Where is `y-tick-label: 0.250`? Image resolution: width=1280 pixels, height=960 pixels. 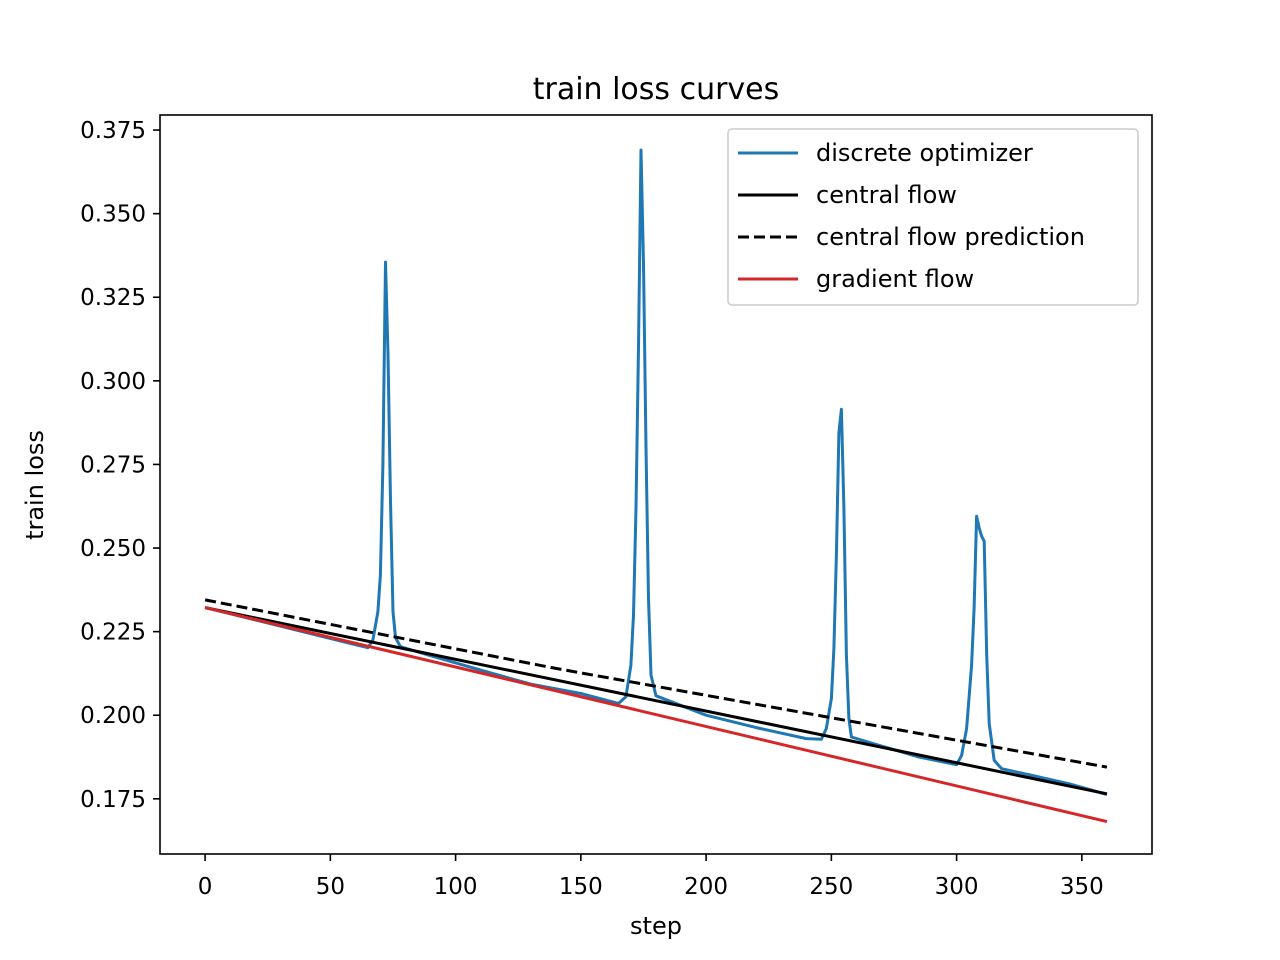
y-tick-label: 0.250 is located at coordinates (113, 549).